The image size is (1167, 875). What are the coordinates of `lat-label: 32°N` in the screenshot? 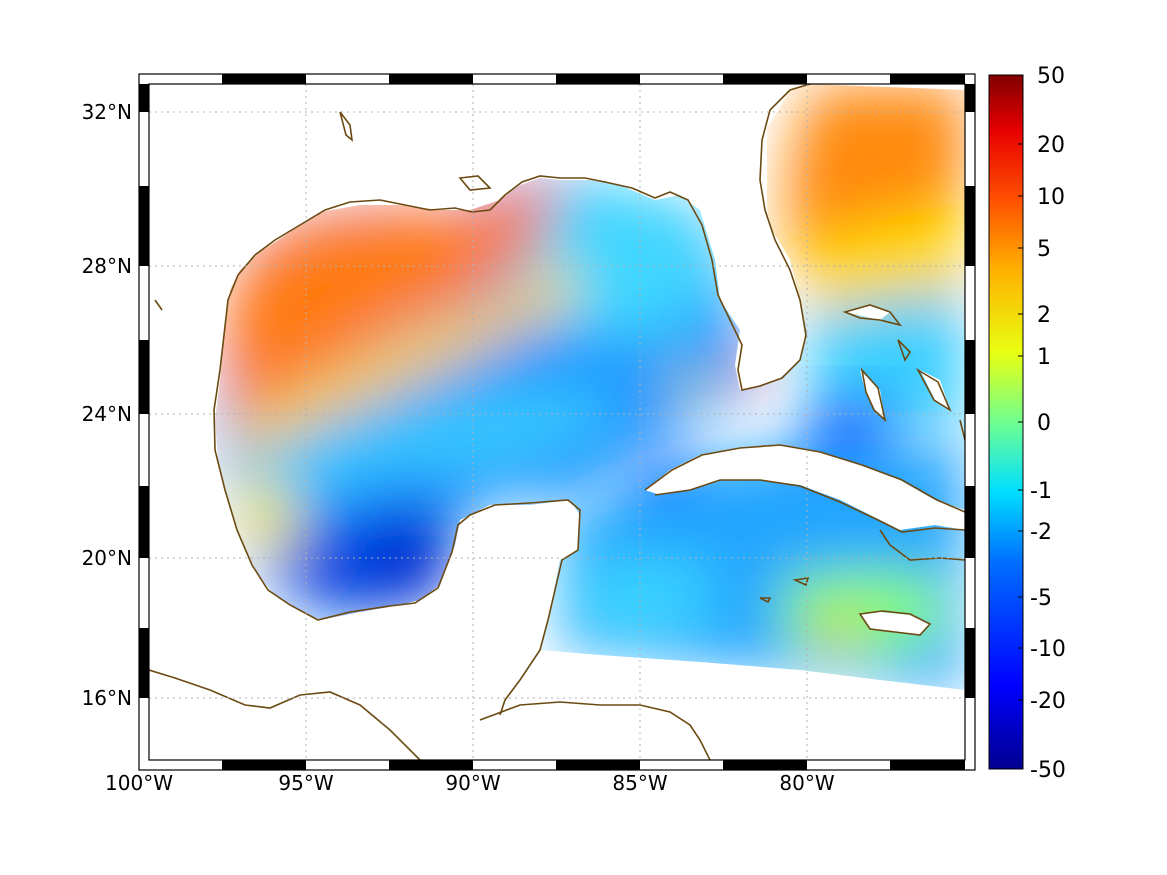 It's located at (107, 112).